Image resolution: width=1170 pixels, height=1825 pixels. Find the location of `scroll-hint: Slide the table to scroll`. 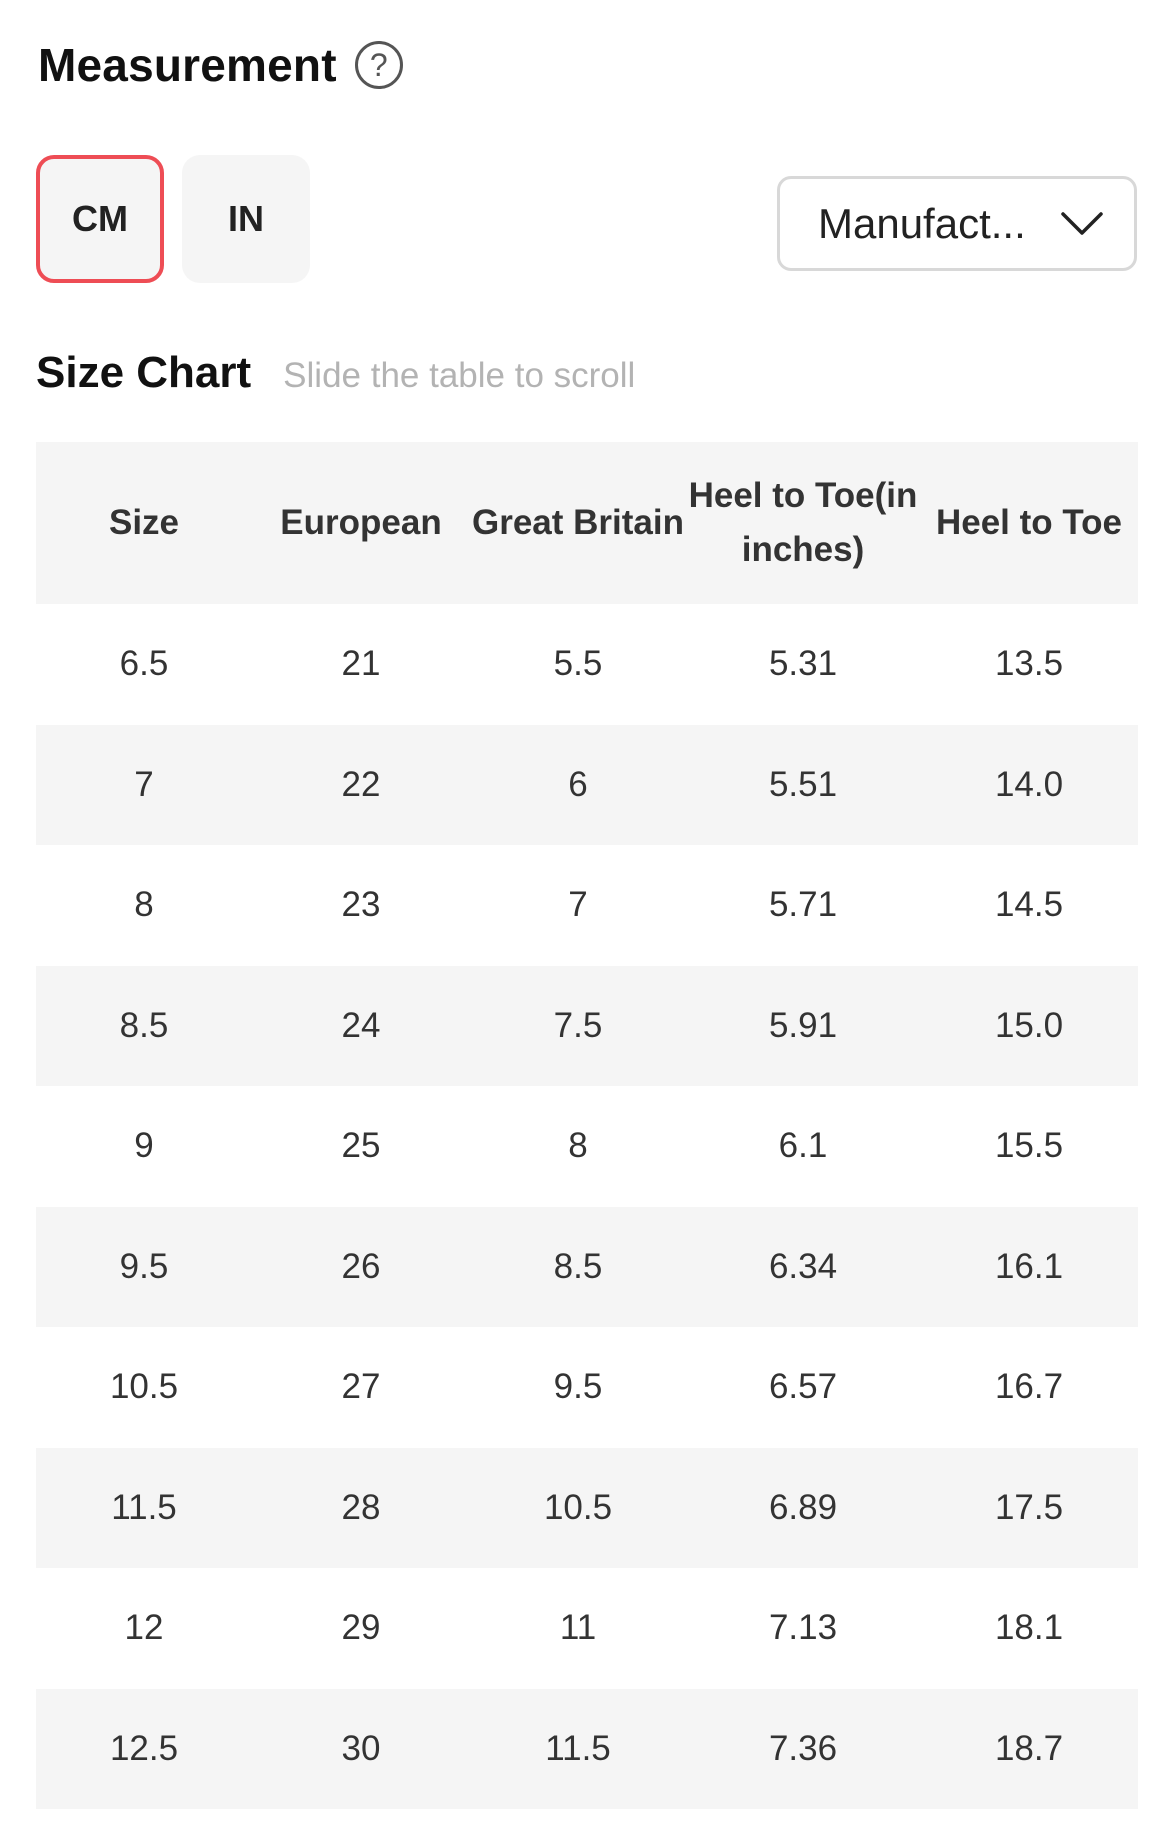

scroll-hint: Slide the table to scroll is located at coordinates (459, 375).